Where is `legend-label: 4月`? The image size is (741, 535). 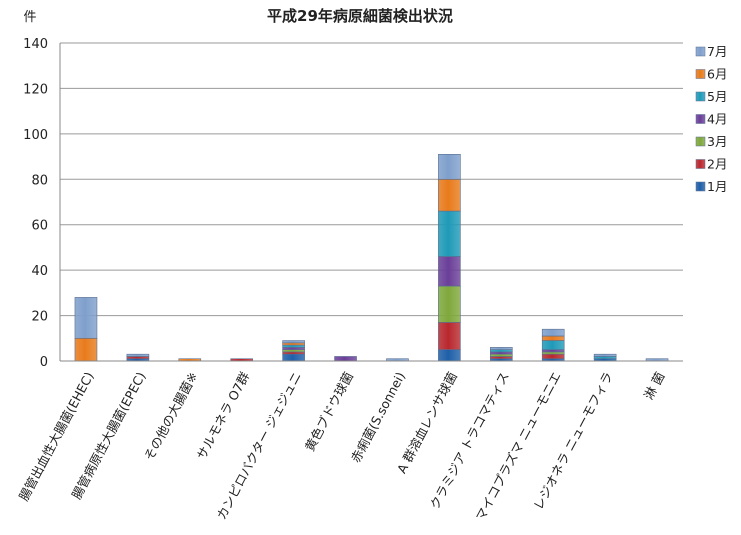 legend-label: 4月 is located at coordinates (717, 119).